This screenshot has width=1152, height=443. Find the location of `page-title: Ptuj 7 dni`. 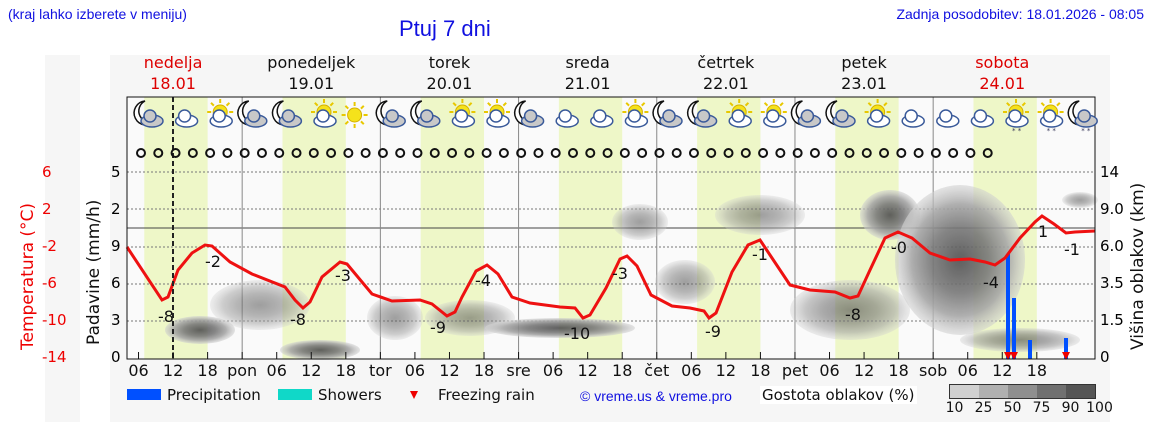

page-title: Ptuj 7 dni is located at coordinates (445, 28).